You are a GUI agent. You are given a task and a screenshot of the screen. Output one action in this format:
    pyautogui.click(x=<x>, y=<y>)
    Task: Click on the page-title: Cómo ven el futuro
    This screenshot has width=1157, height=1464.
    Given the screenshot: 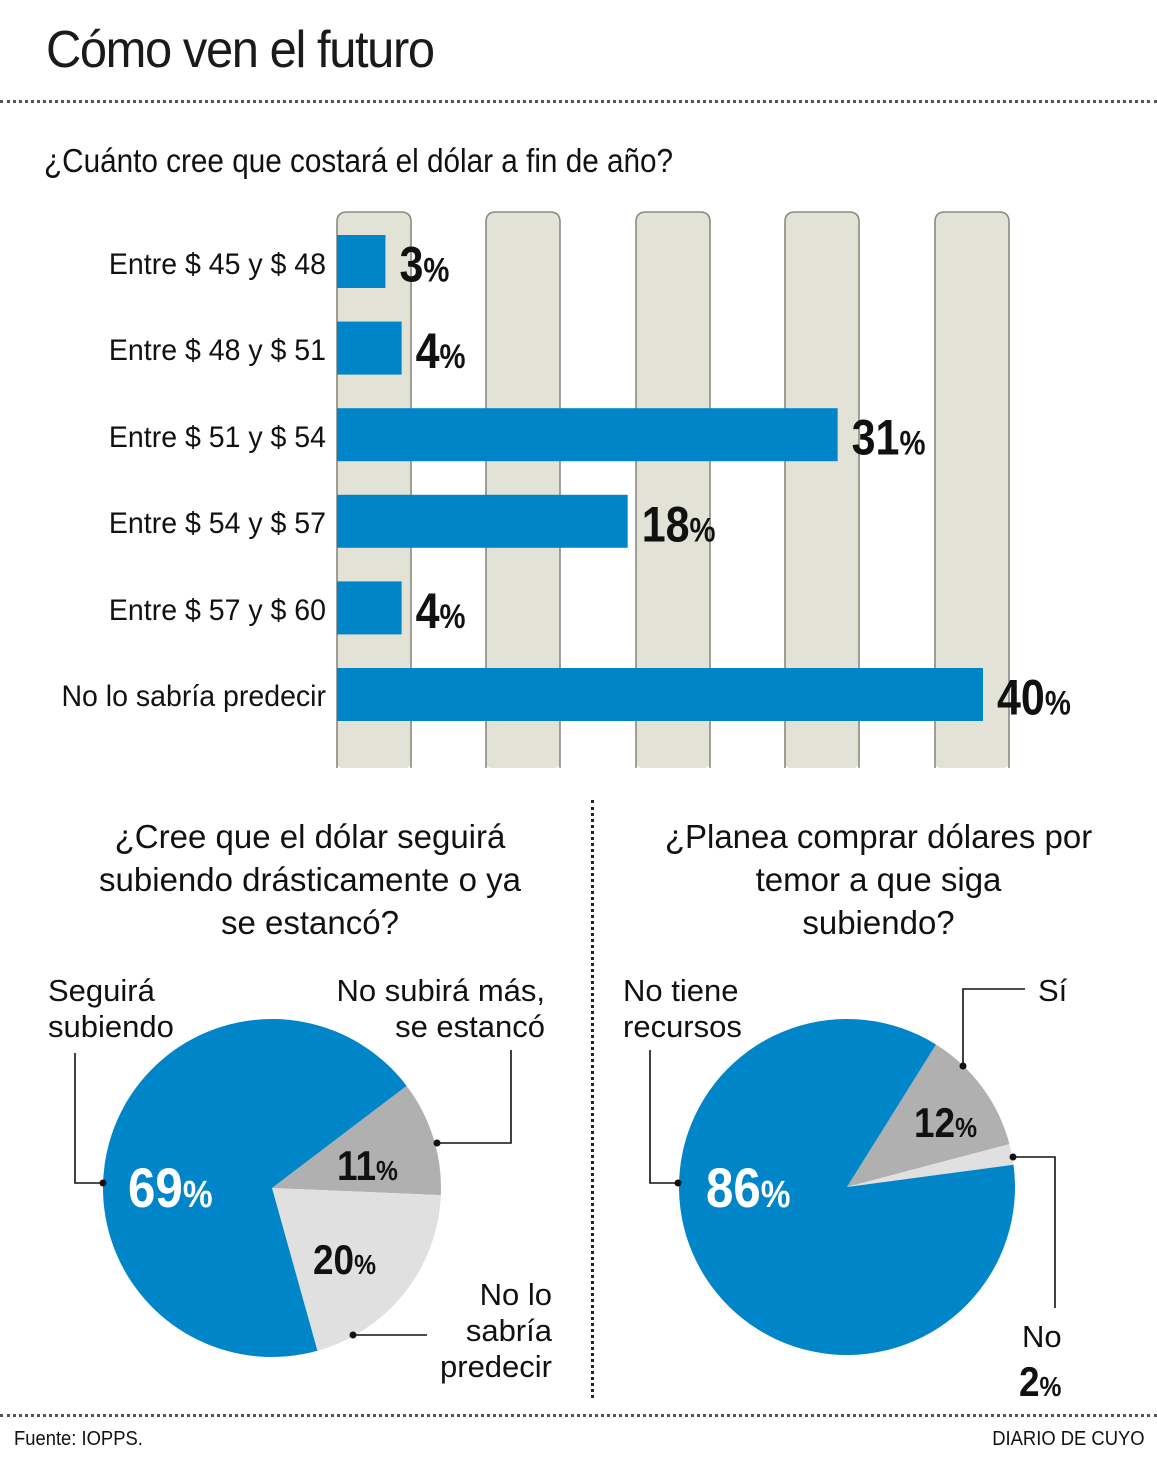 What is the action you would take?
    pyautogui.click(x=240, y=50)
    